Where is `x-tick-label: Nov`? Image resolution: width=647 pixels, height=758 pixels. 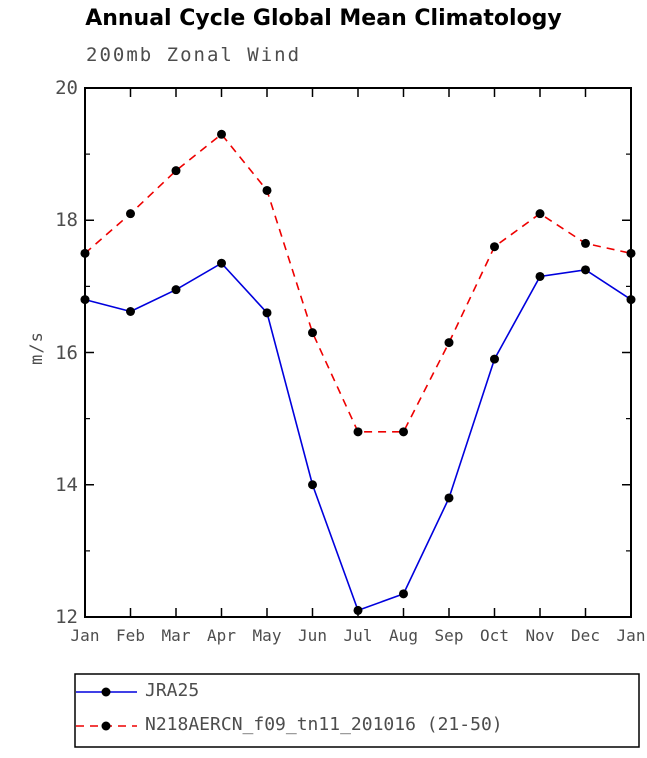
x-tick-label: Nov is located at coordinates (540, 635).